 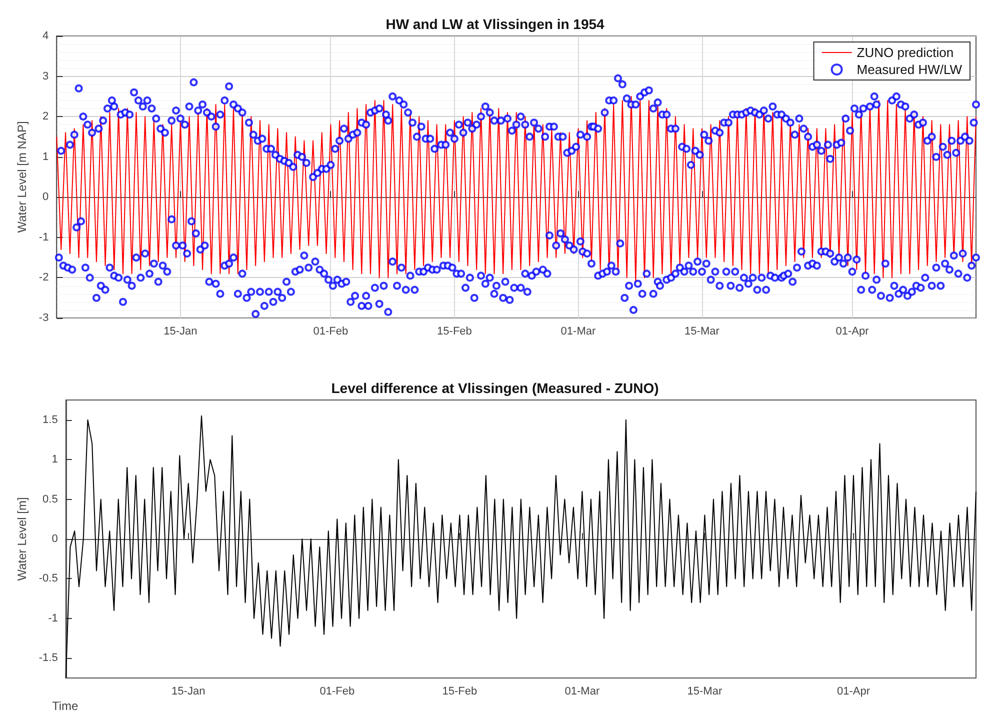 I want to click on y-tick-label: 1.5, so click(x=50, y=420).